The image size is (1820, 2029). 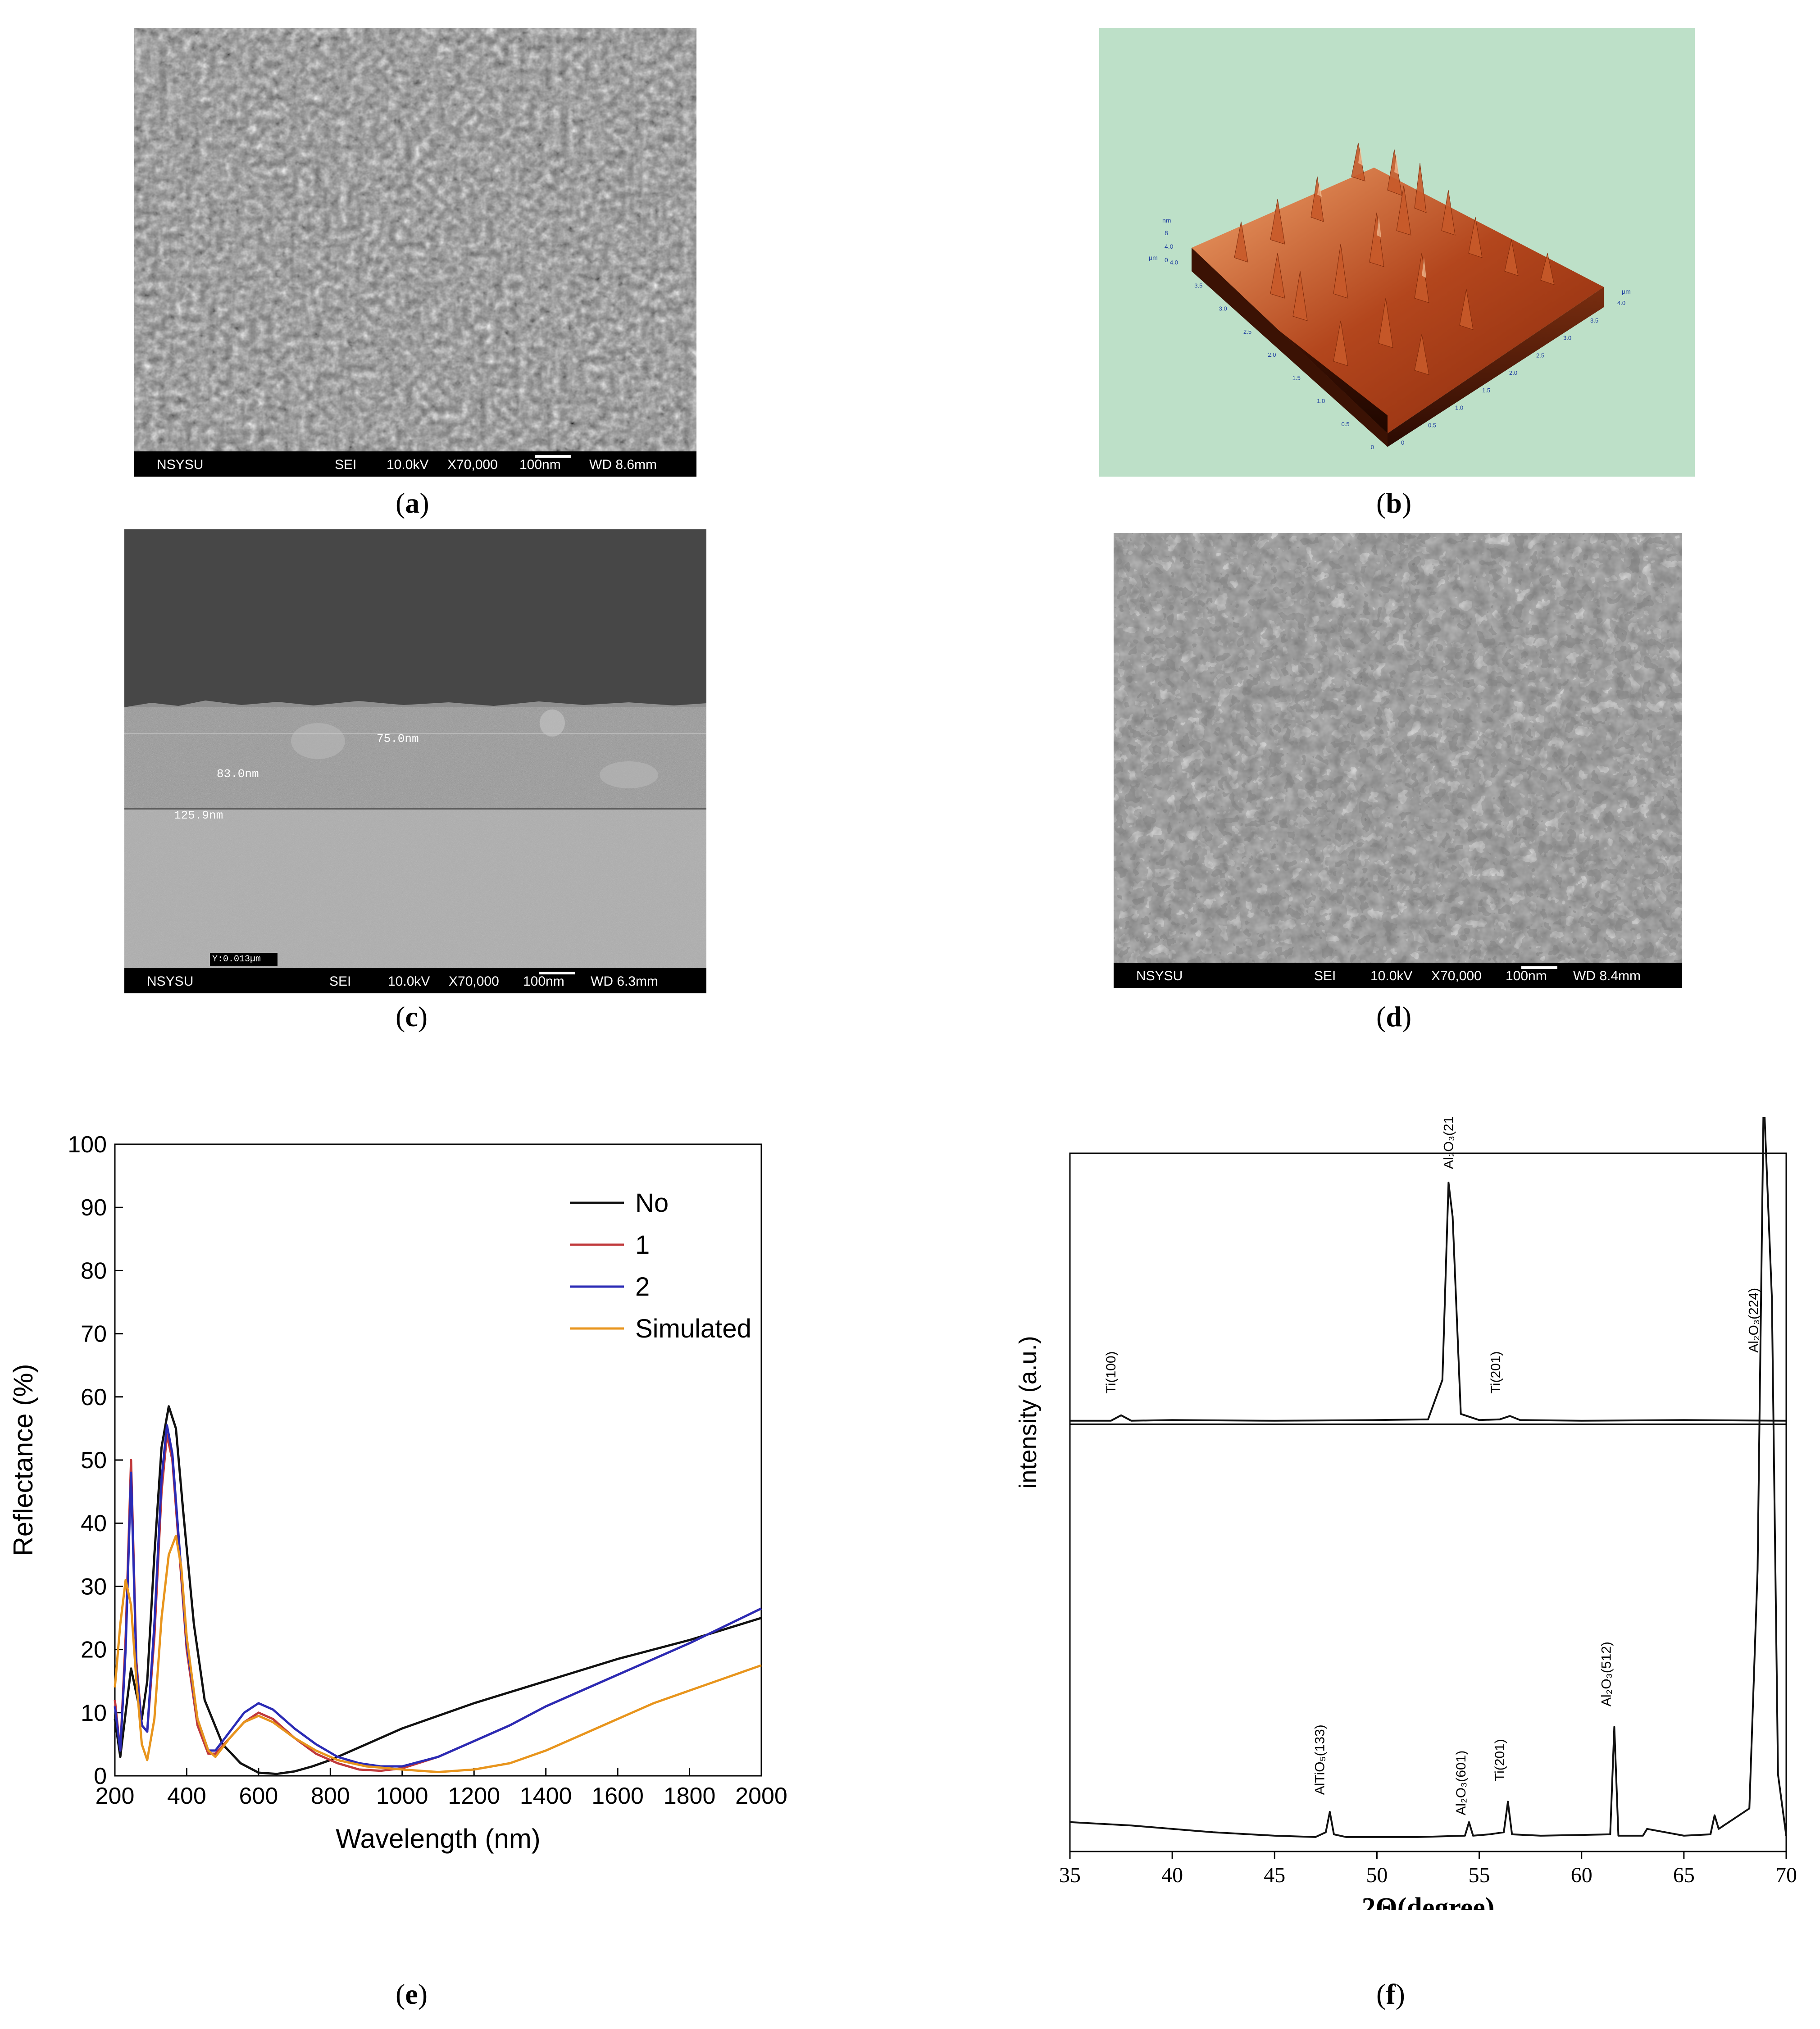 I want to click on afm-x-tick: 4.0, so click(x=1621, y=303).